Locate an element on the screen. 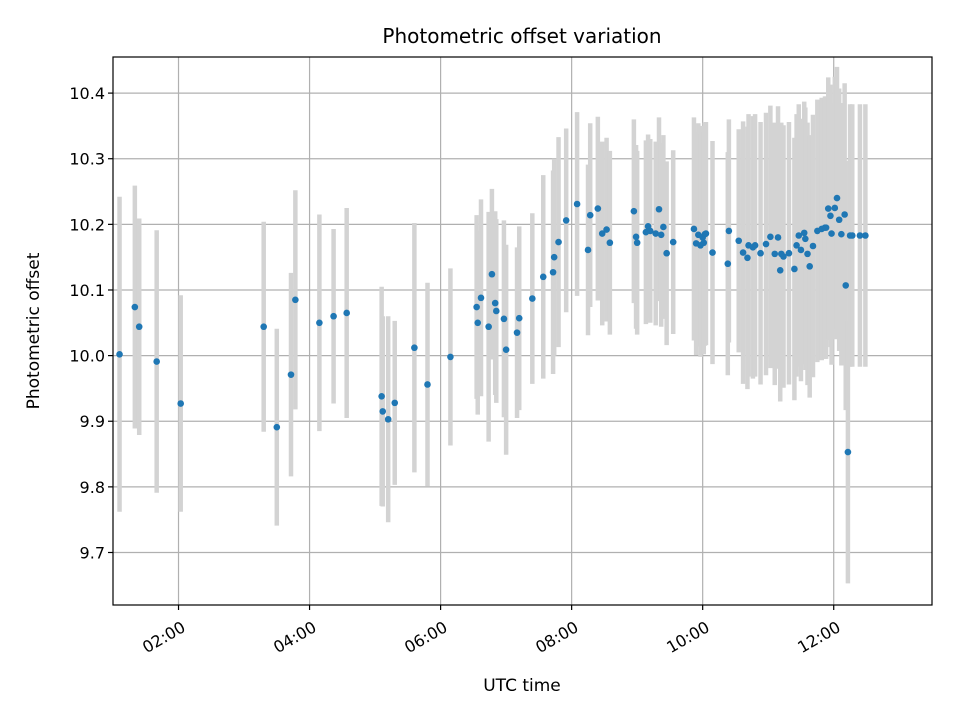 The height and width of the screenshot is (720, 960). y-tick-label: 10.1 is located at coordinates (87, 290).